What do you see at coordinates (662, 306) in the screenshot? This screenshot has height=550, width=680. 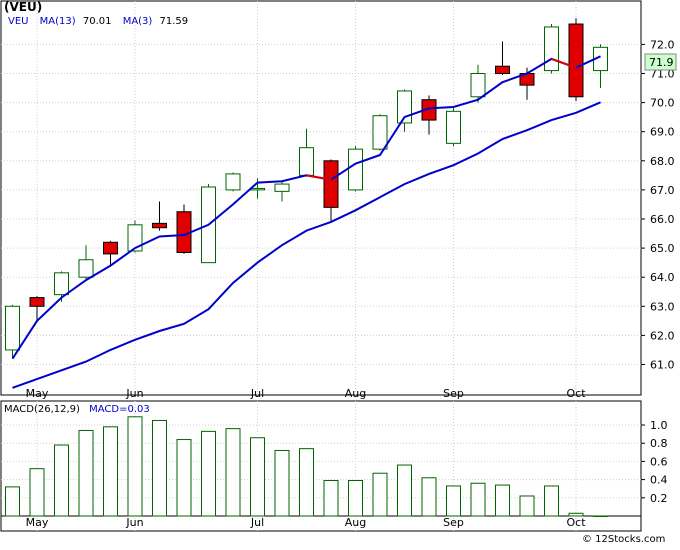 I see `price-y-tick-label: 63.0` at bounding box center [662, 306].